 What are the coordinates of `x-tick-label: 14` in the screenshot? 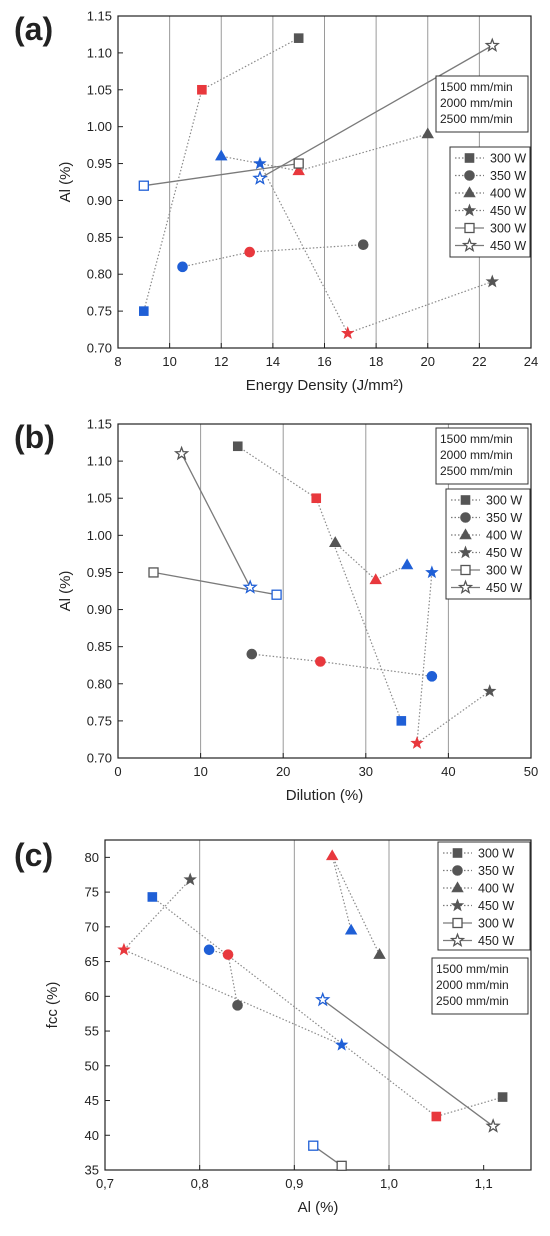 It's located at (273, 361).